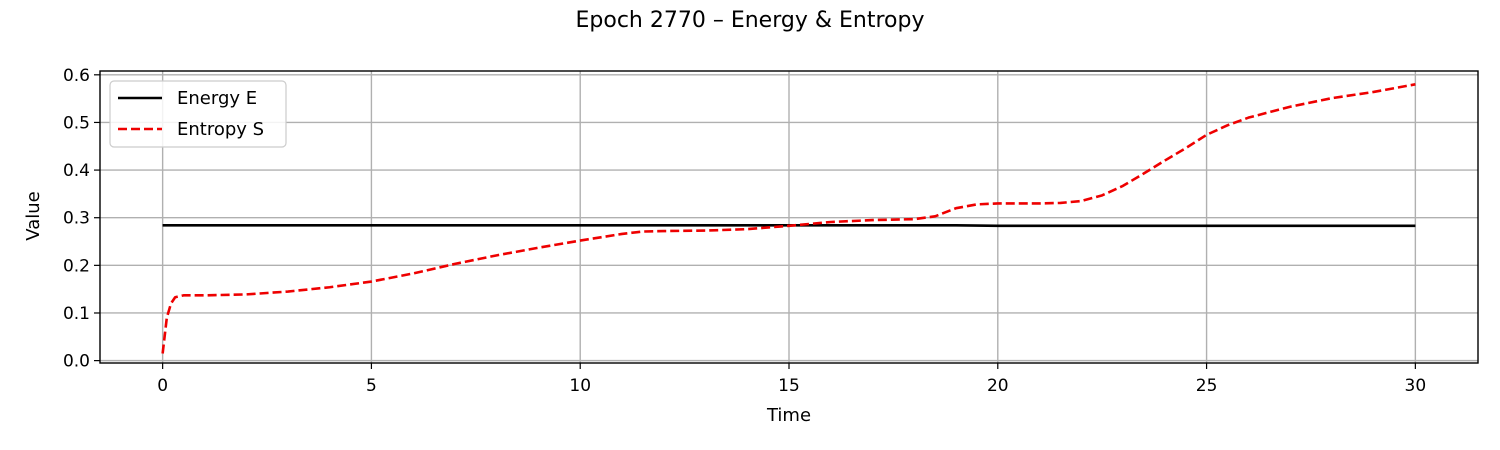  Describe the element at coordinates (76, 219) in the screenshot. I see `y-tick-label: 0.3` at that location.